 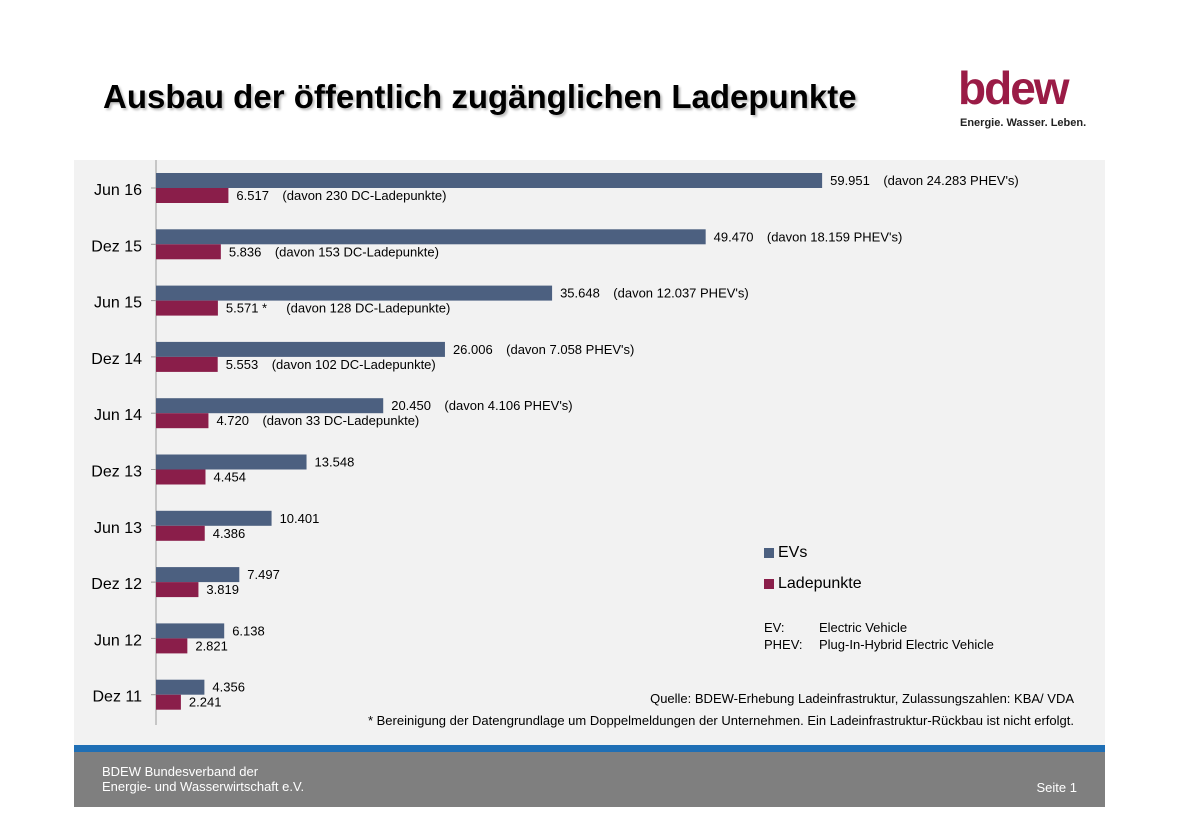 I want to click on data-label: 6.517, so click(x=252, y=195).